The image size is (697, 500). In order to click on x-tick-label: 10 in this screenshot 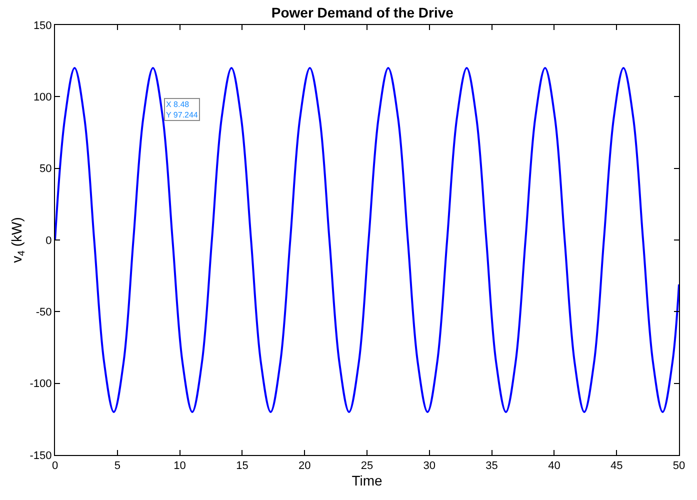, I will do `click(180, 466)`.